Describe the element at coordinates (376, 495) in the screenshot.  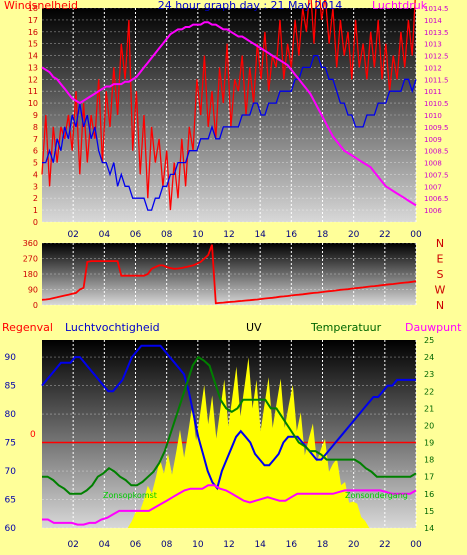
I see `sunset-label: Zonsondergang` at that location.